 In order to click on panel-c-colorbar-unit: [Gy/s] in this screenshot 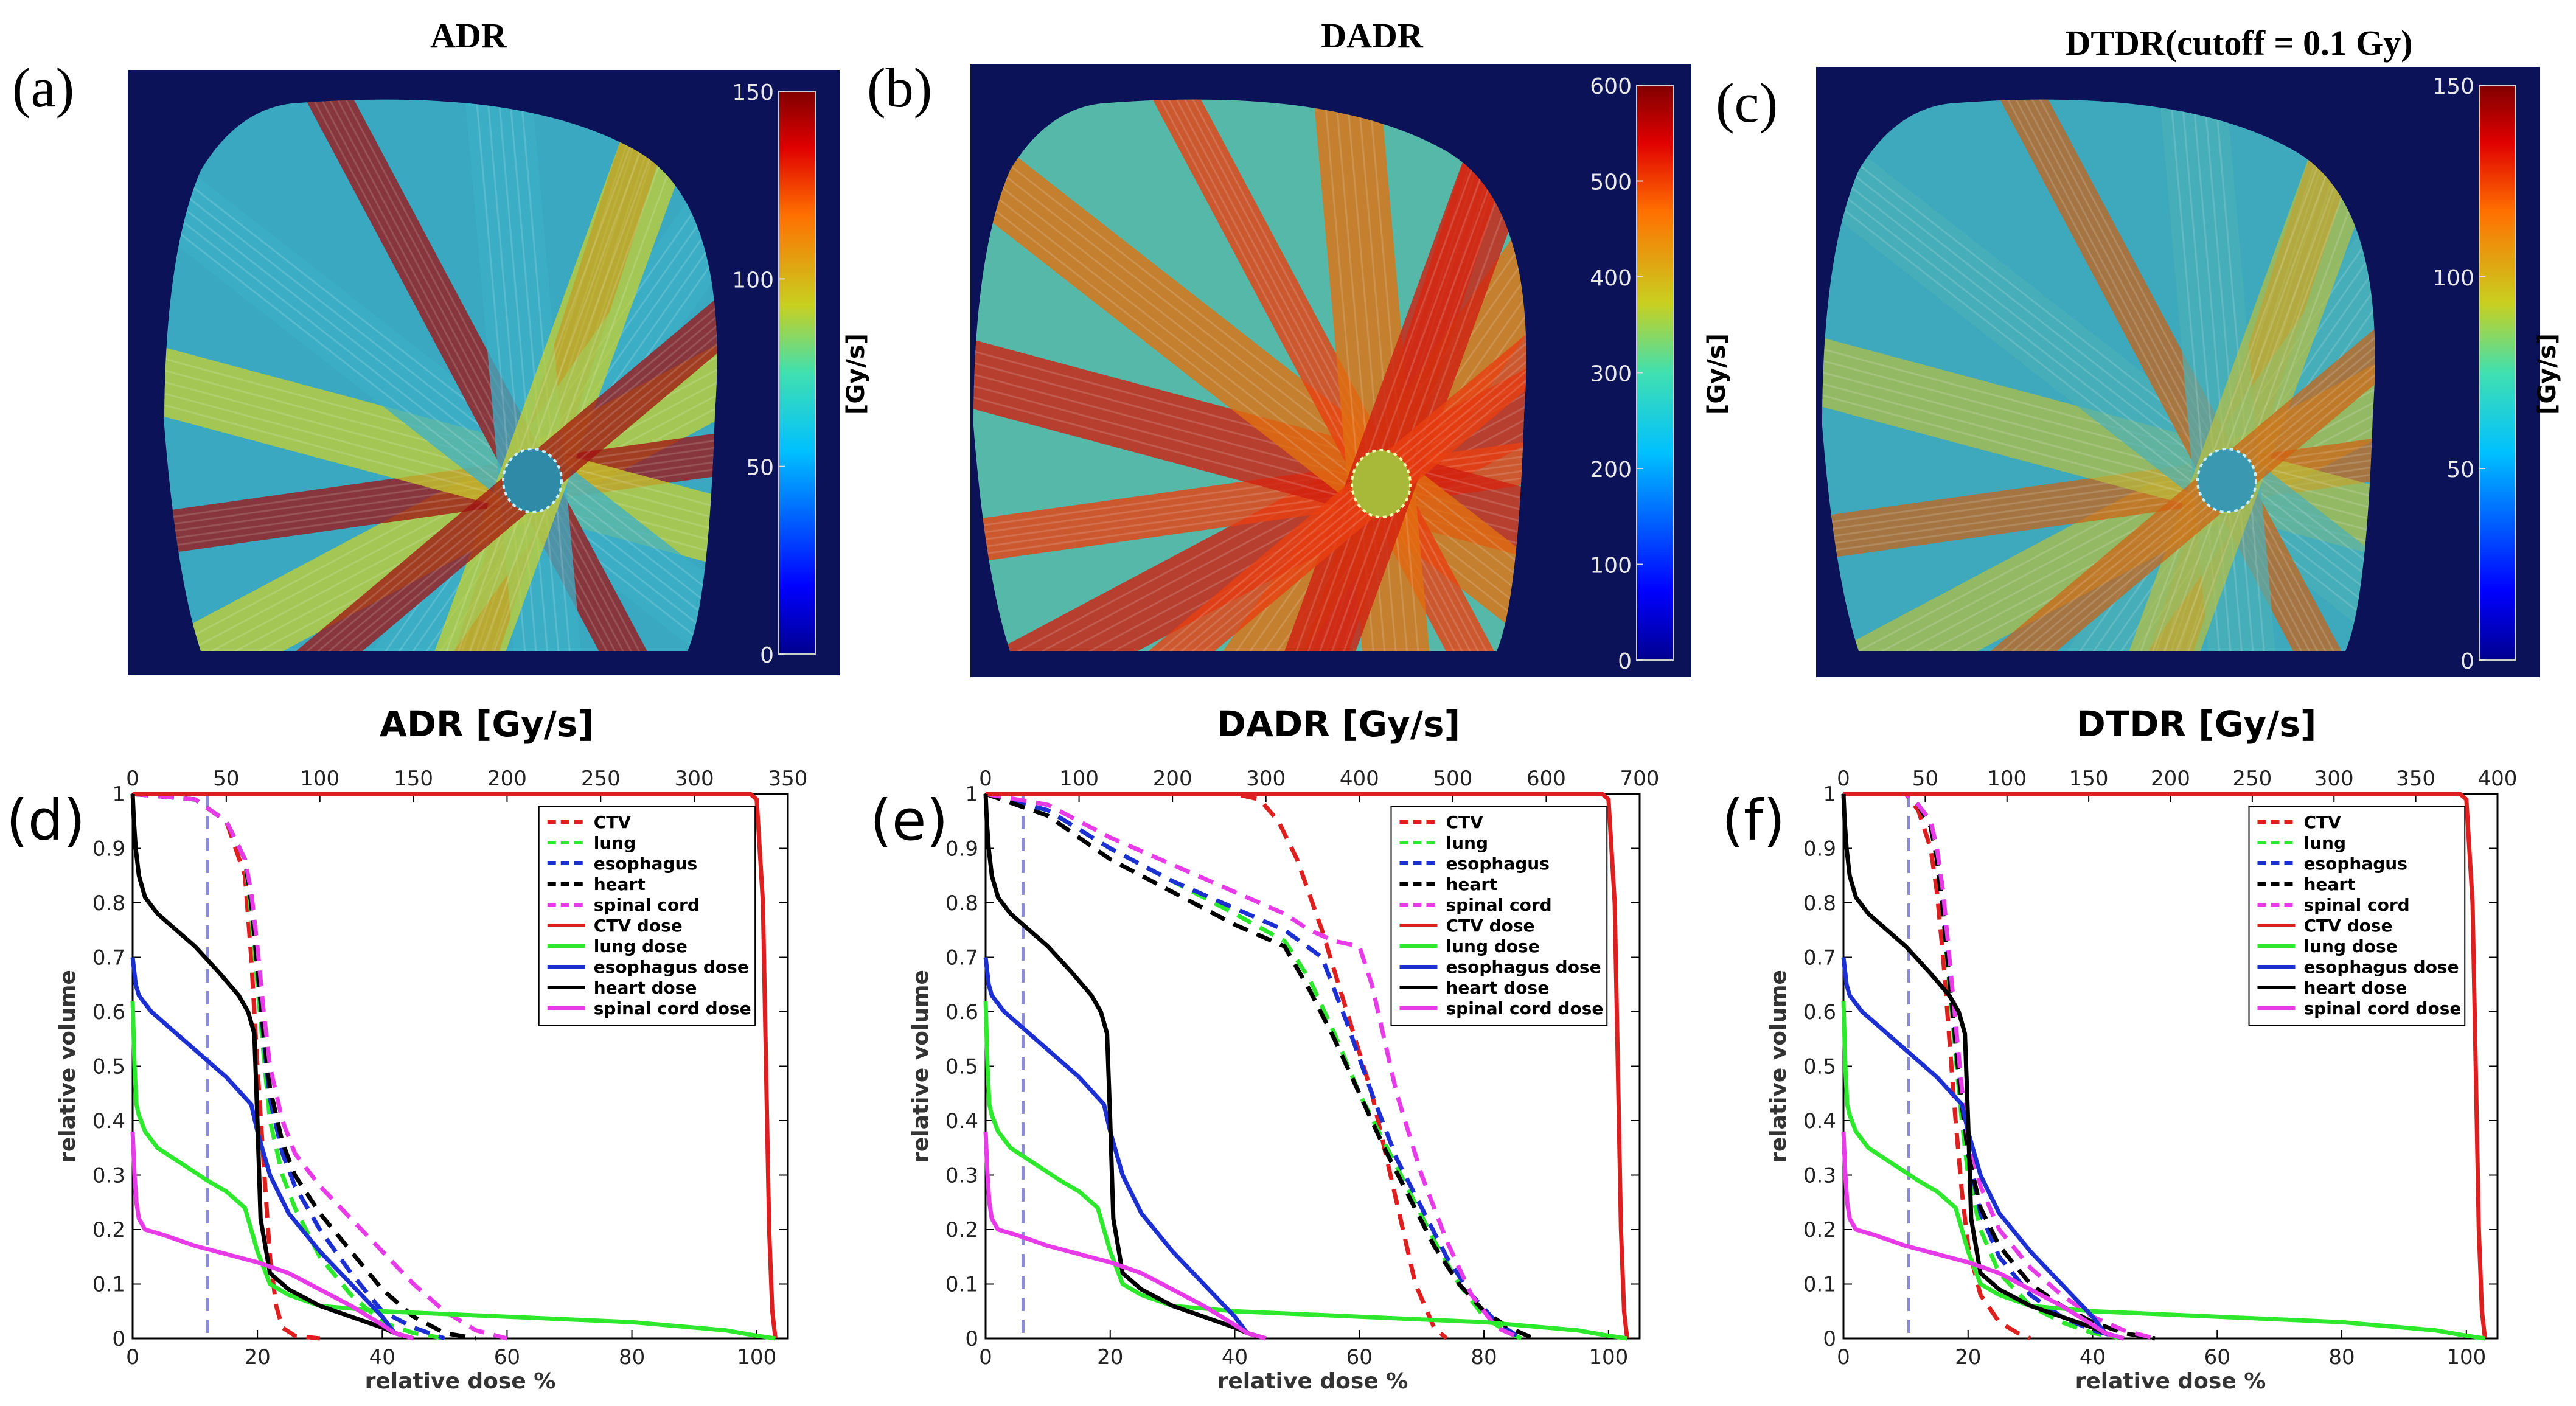, I will do `click(2547, 374)`.